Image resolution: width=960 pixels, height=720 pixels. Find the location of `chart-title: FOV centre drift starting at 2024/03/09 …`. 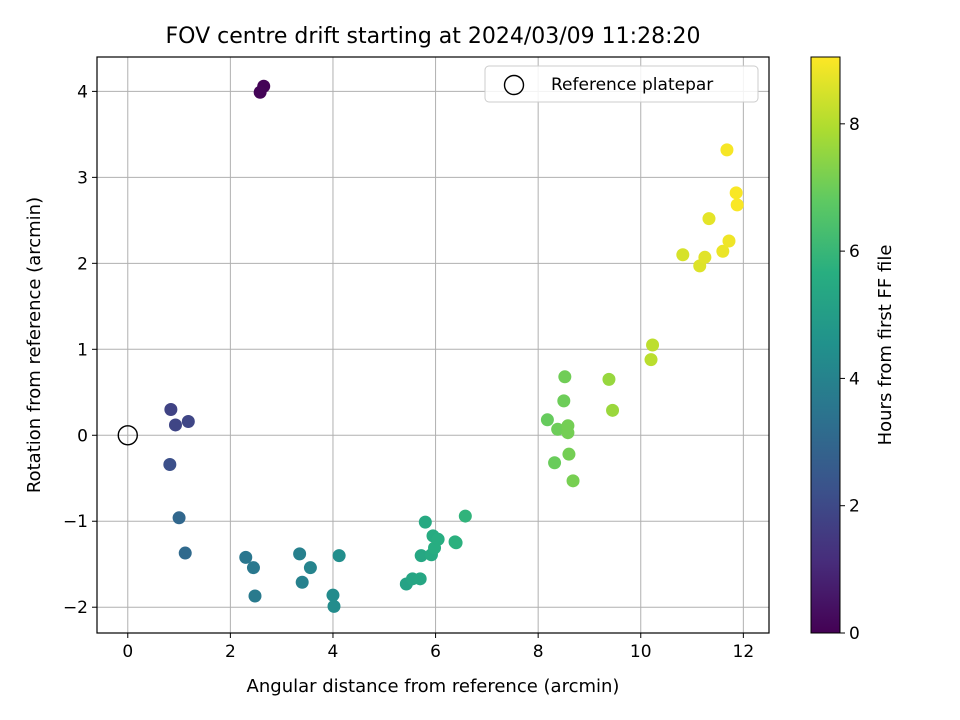

chart-title: FOV centre drift starting at 2024/03/09 … is located at coordinates (433, 36).